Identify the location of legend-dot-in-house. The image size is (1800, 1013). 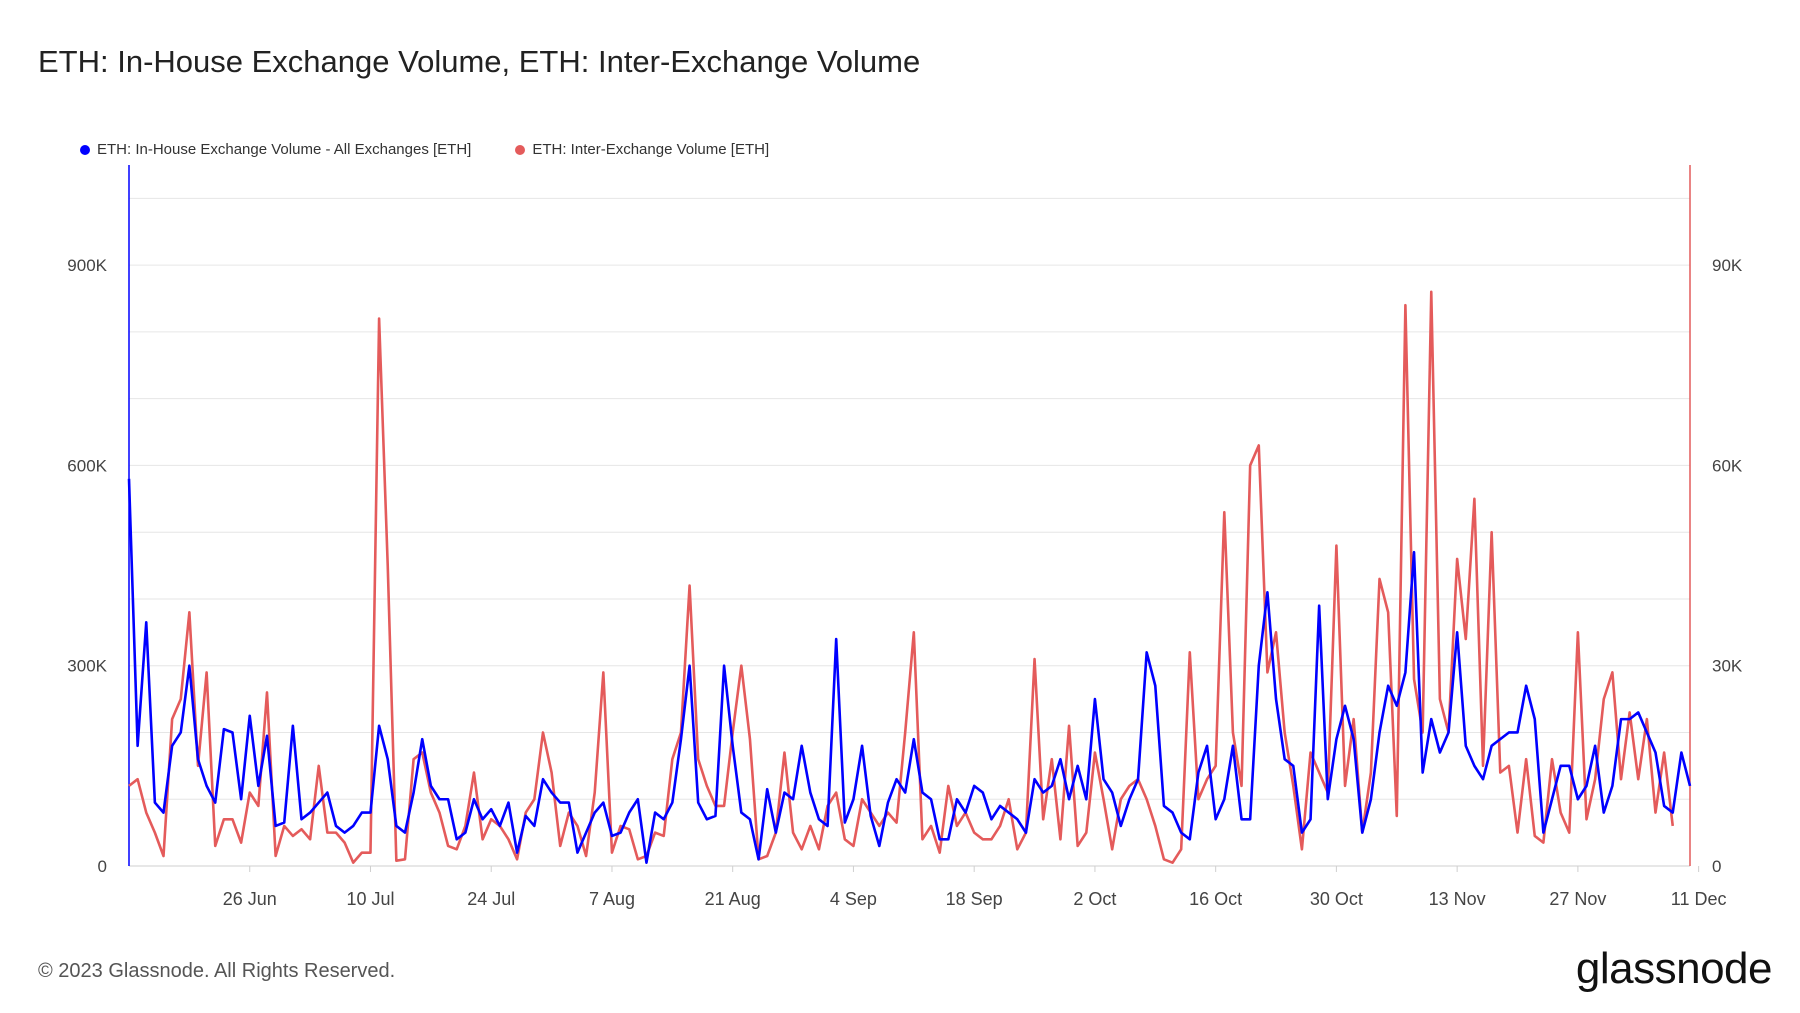
(85, 149).